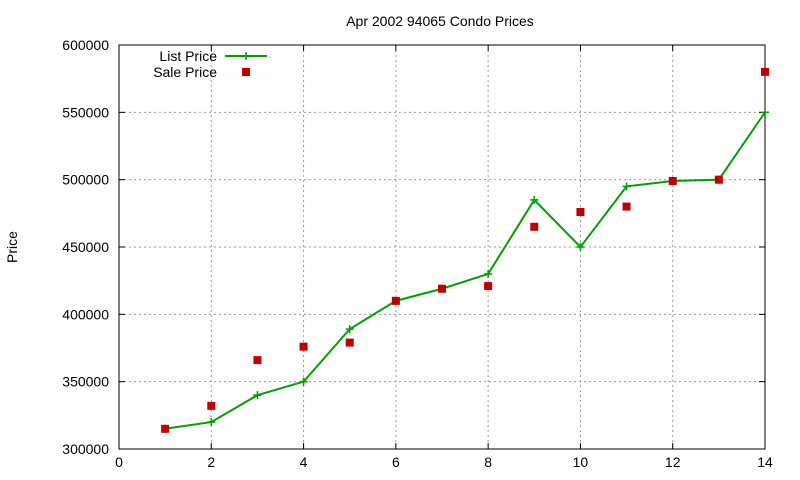  Describe the element at coordinates (85, 45) in the screenshot. I see `y-tick-label: 600000` at that location.